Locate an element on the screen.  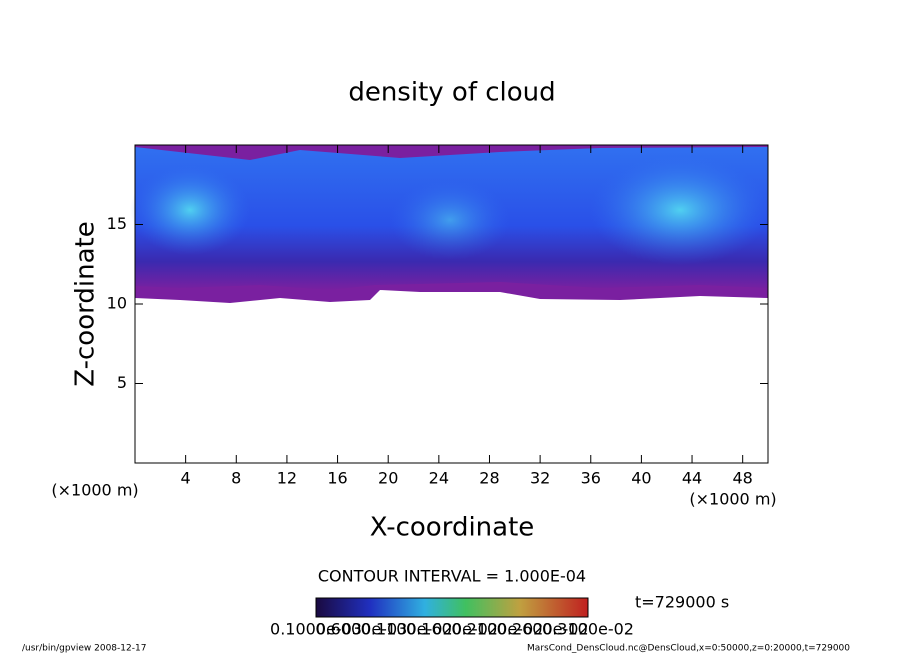
colorbar-label: 0.3100e-02 is located at coordinates (588, 629).